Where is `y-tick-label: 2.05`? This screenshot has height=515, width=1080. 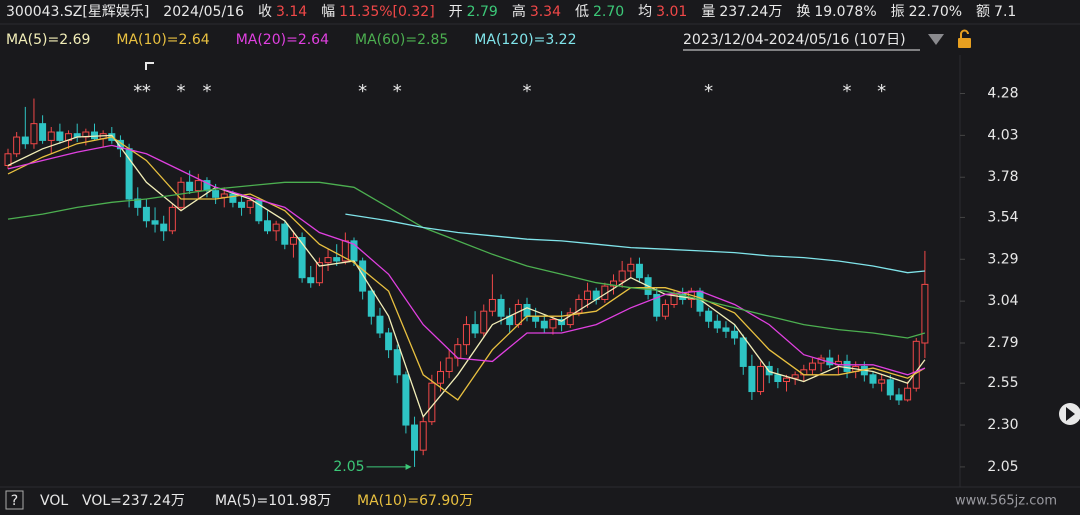 y-tick-label: 2.05 is located at coordinates (1002, 467).